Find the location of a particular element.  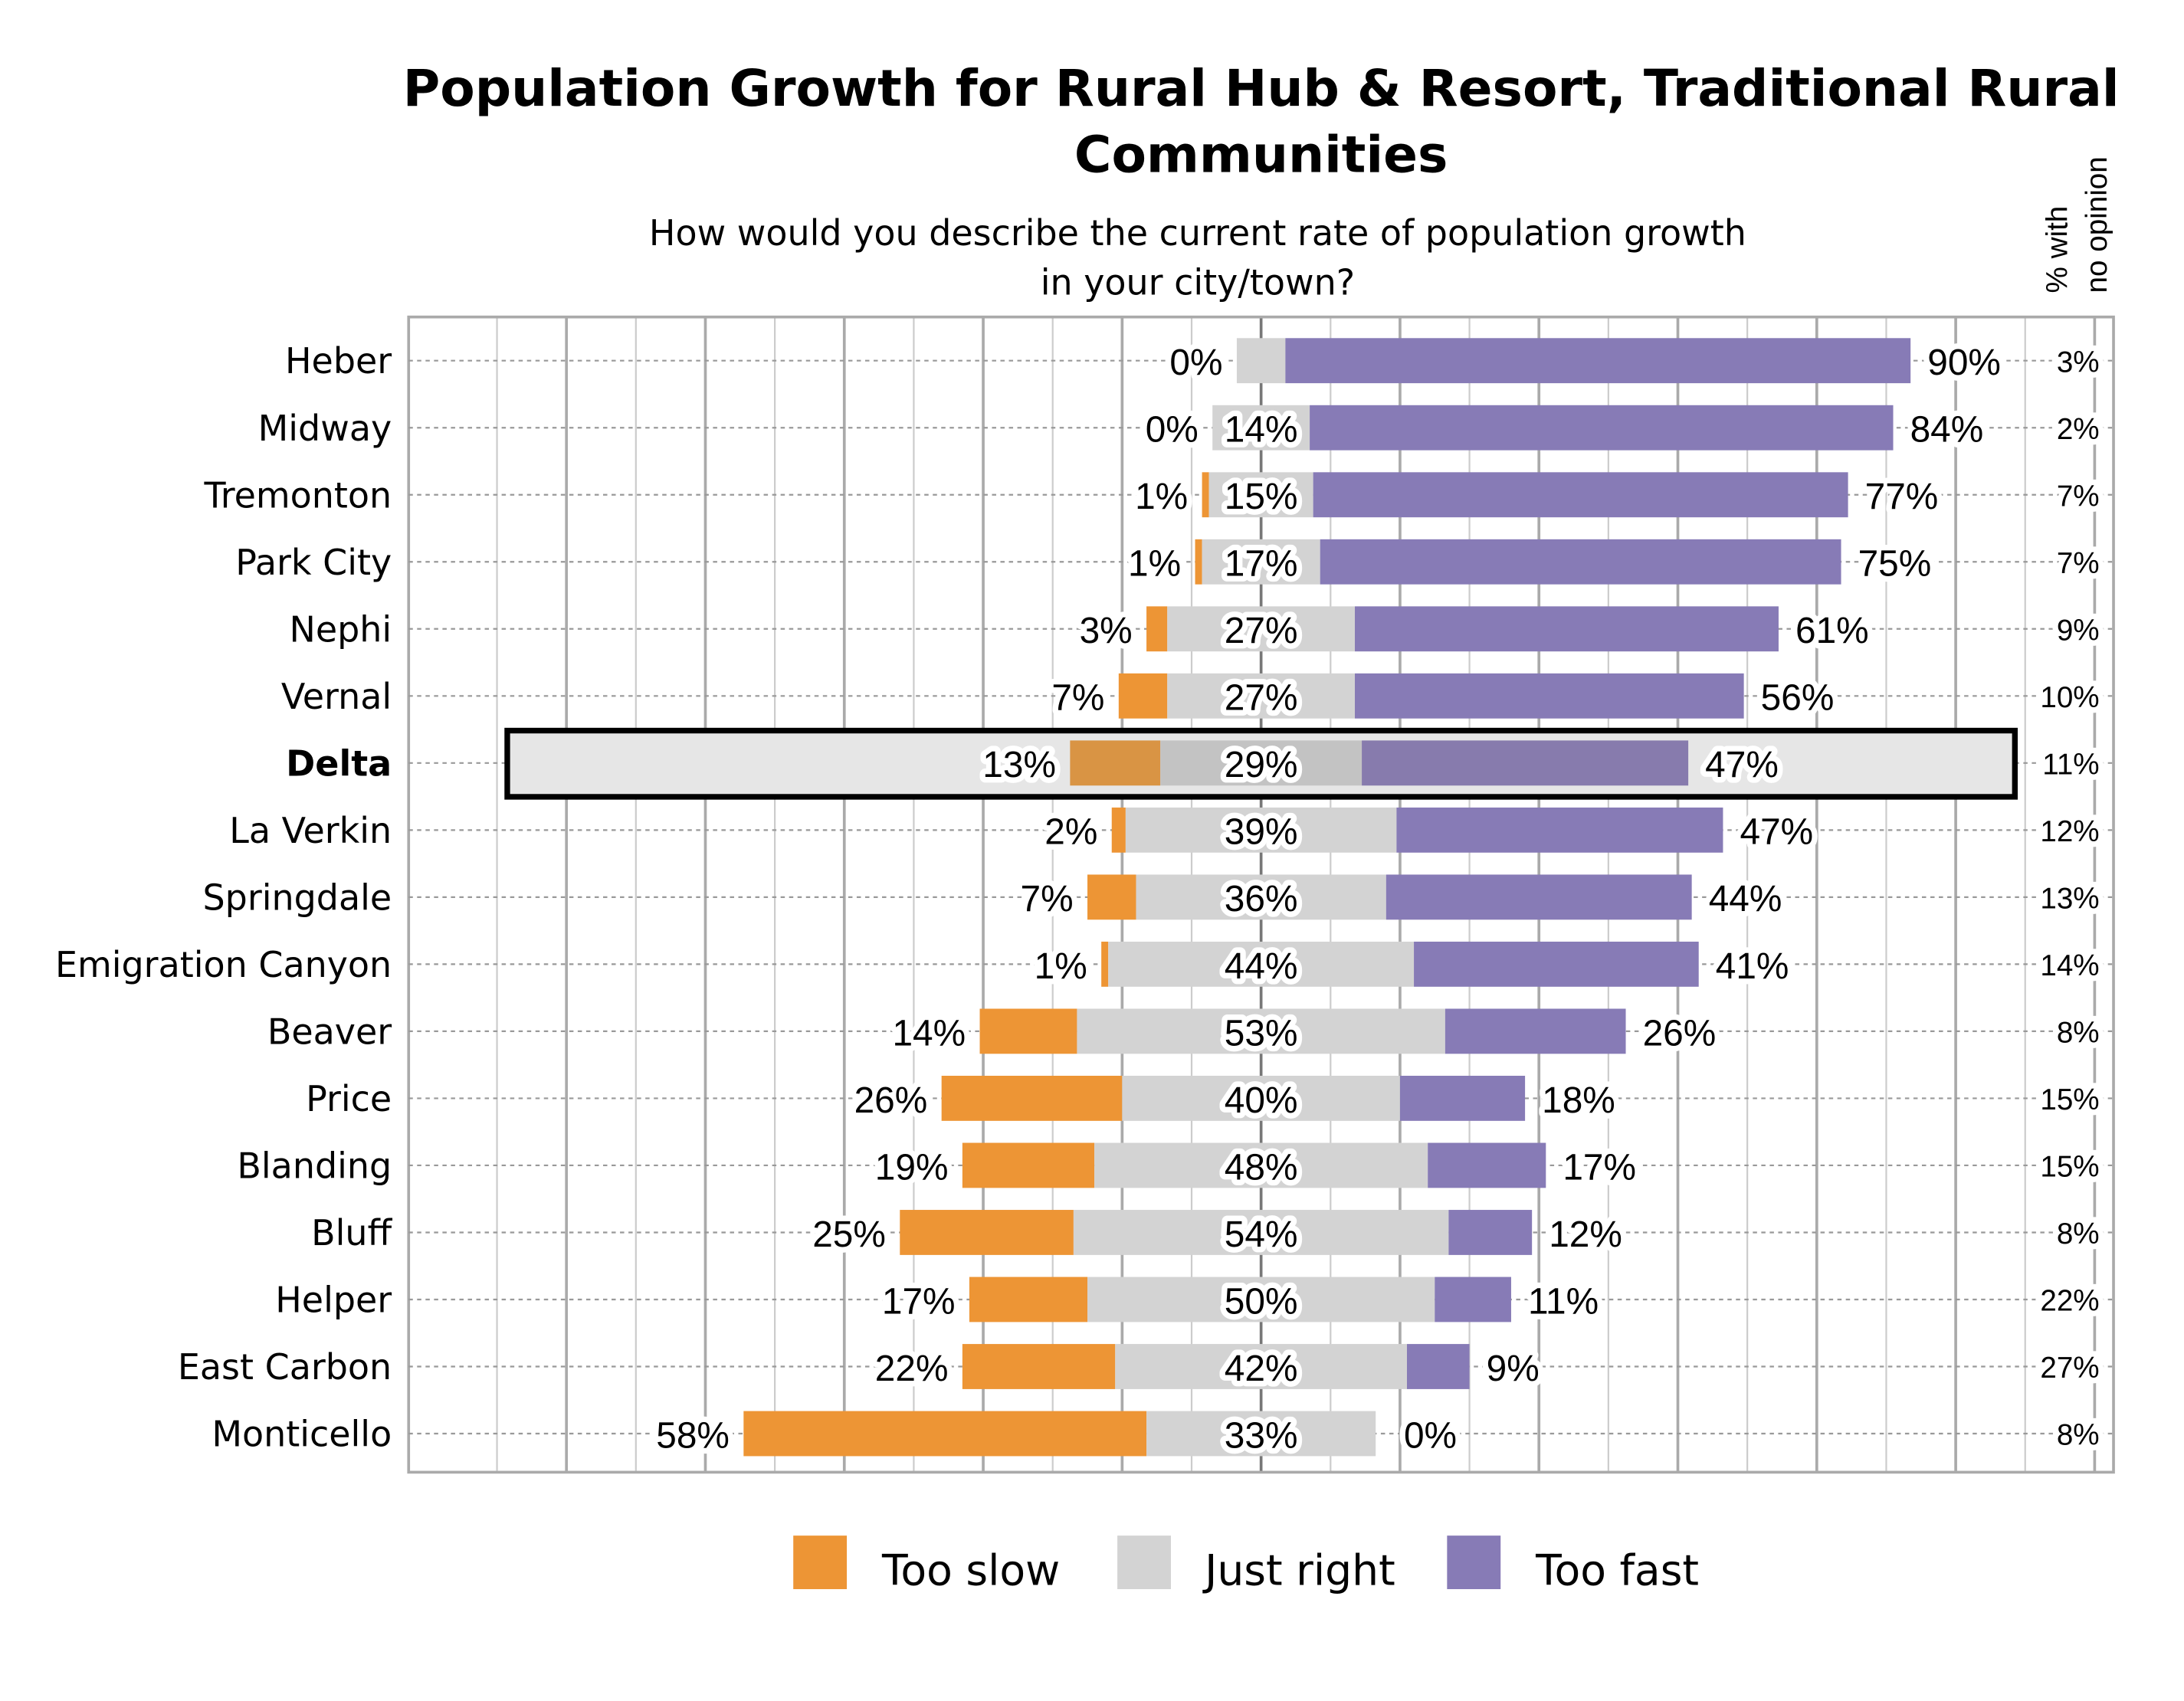

category-label: Emigration Canyon is located at coordinates (223, 964).